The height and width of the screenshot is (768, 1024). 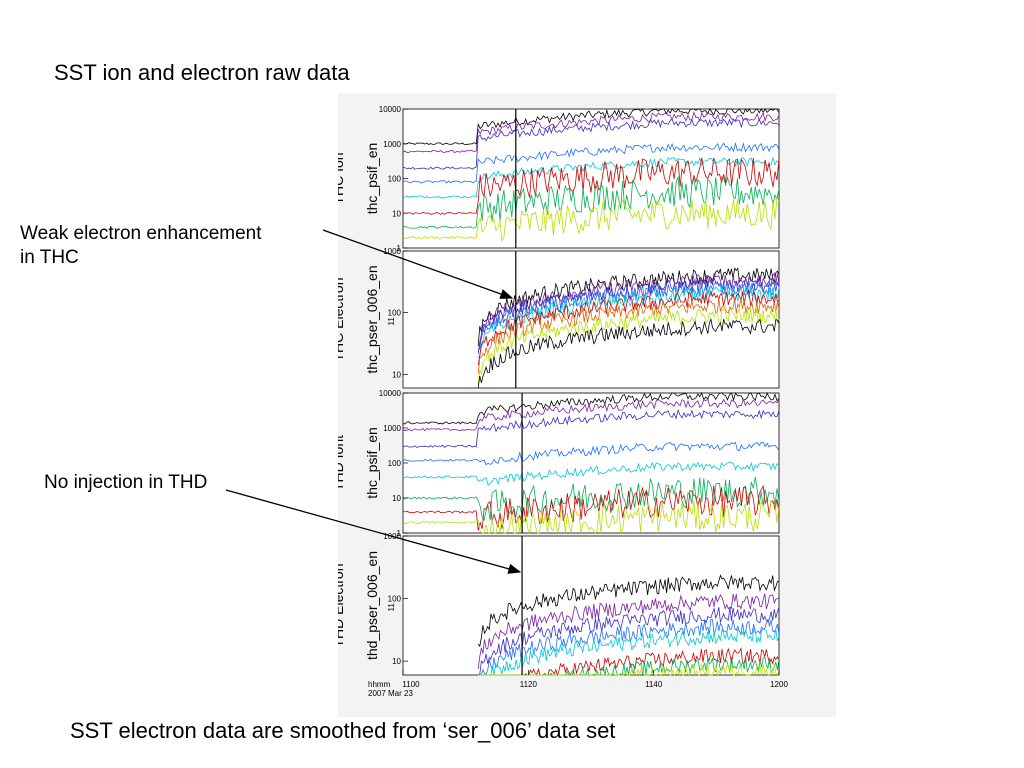 What do you see at coordinates (141, 233) in the screenshot?
I see `annotation-weak-line1: Weak electron enhancement` at bounding box center [141, 233].